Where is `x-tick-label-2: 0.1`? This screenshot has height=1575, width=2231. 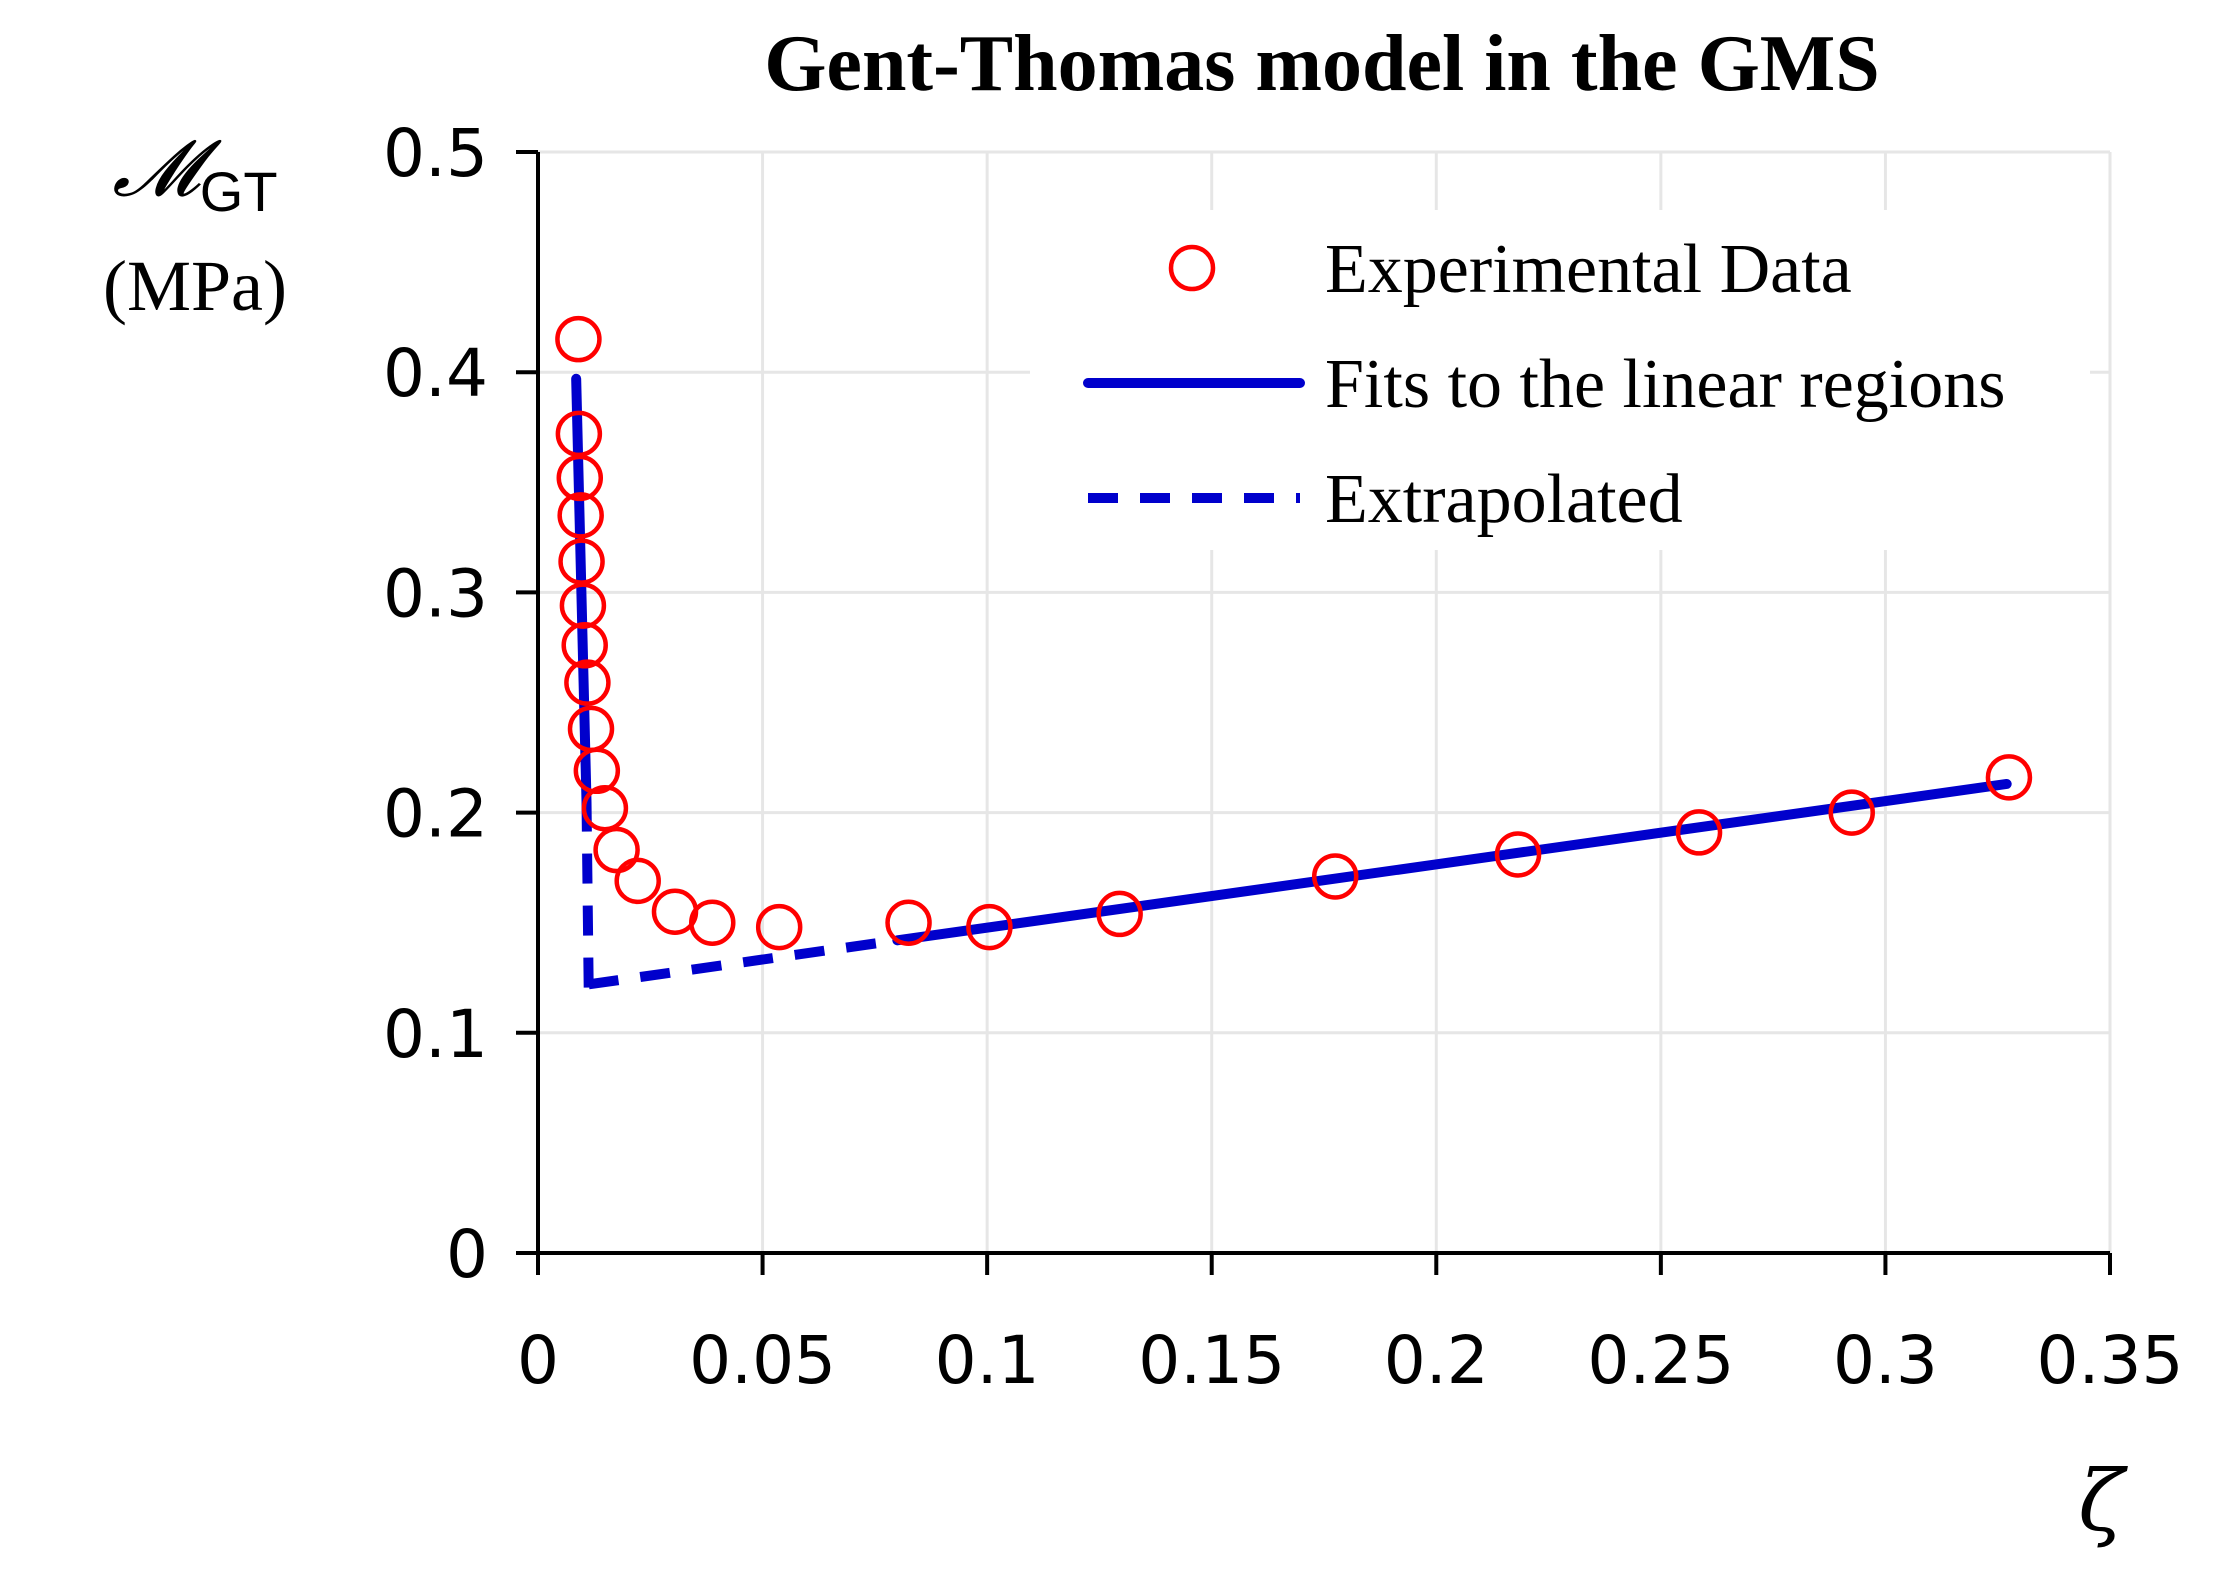
x-tick-label-2: 0.1 is located at coordinates (987, 1360).